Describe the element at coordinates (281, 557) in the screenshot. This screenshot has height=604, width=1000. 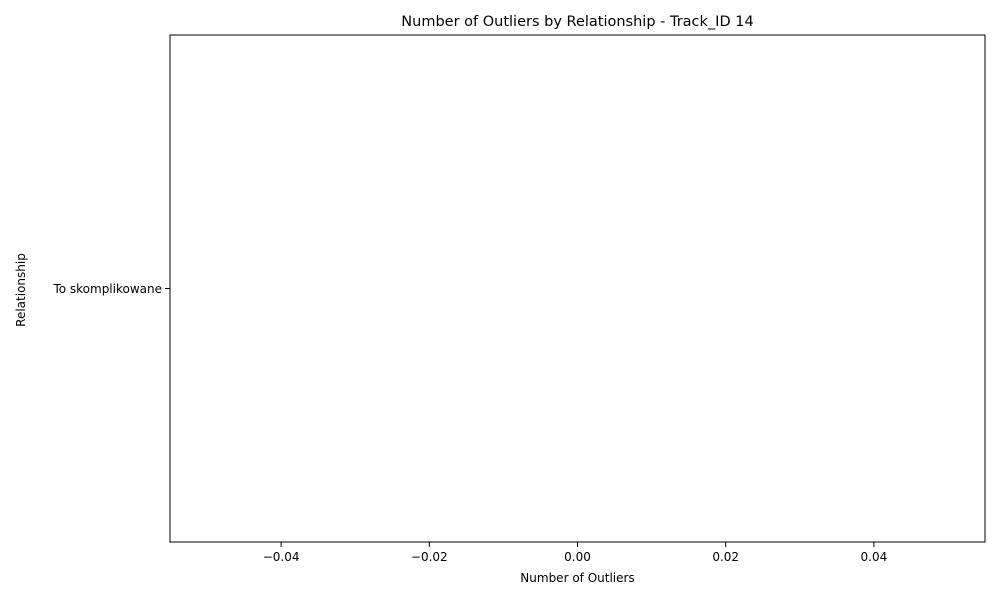
I see `x-tick-label: −0.04` at that location.